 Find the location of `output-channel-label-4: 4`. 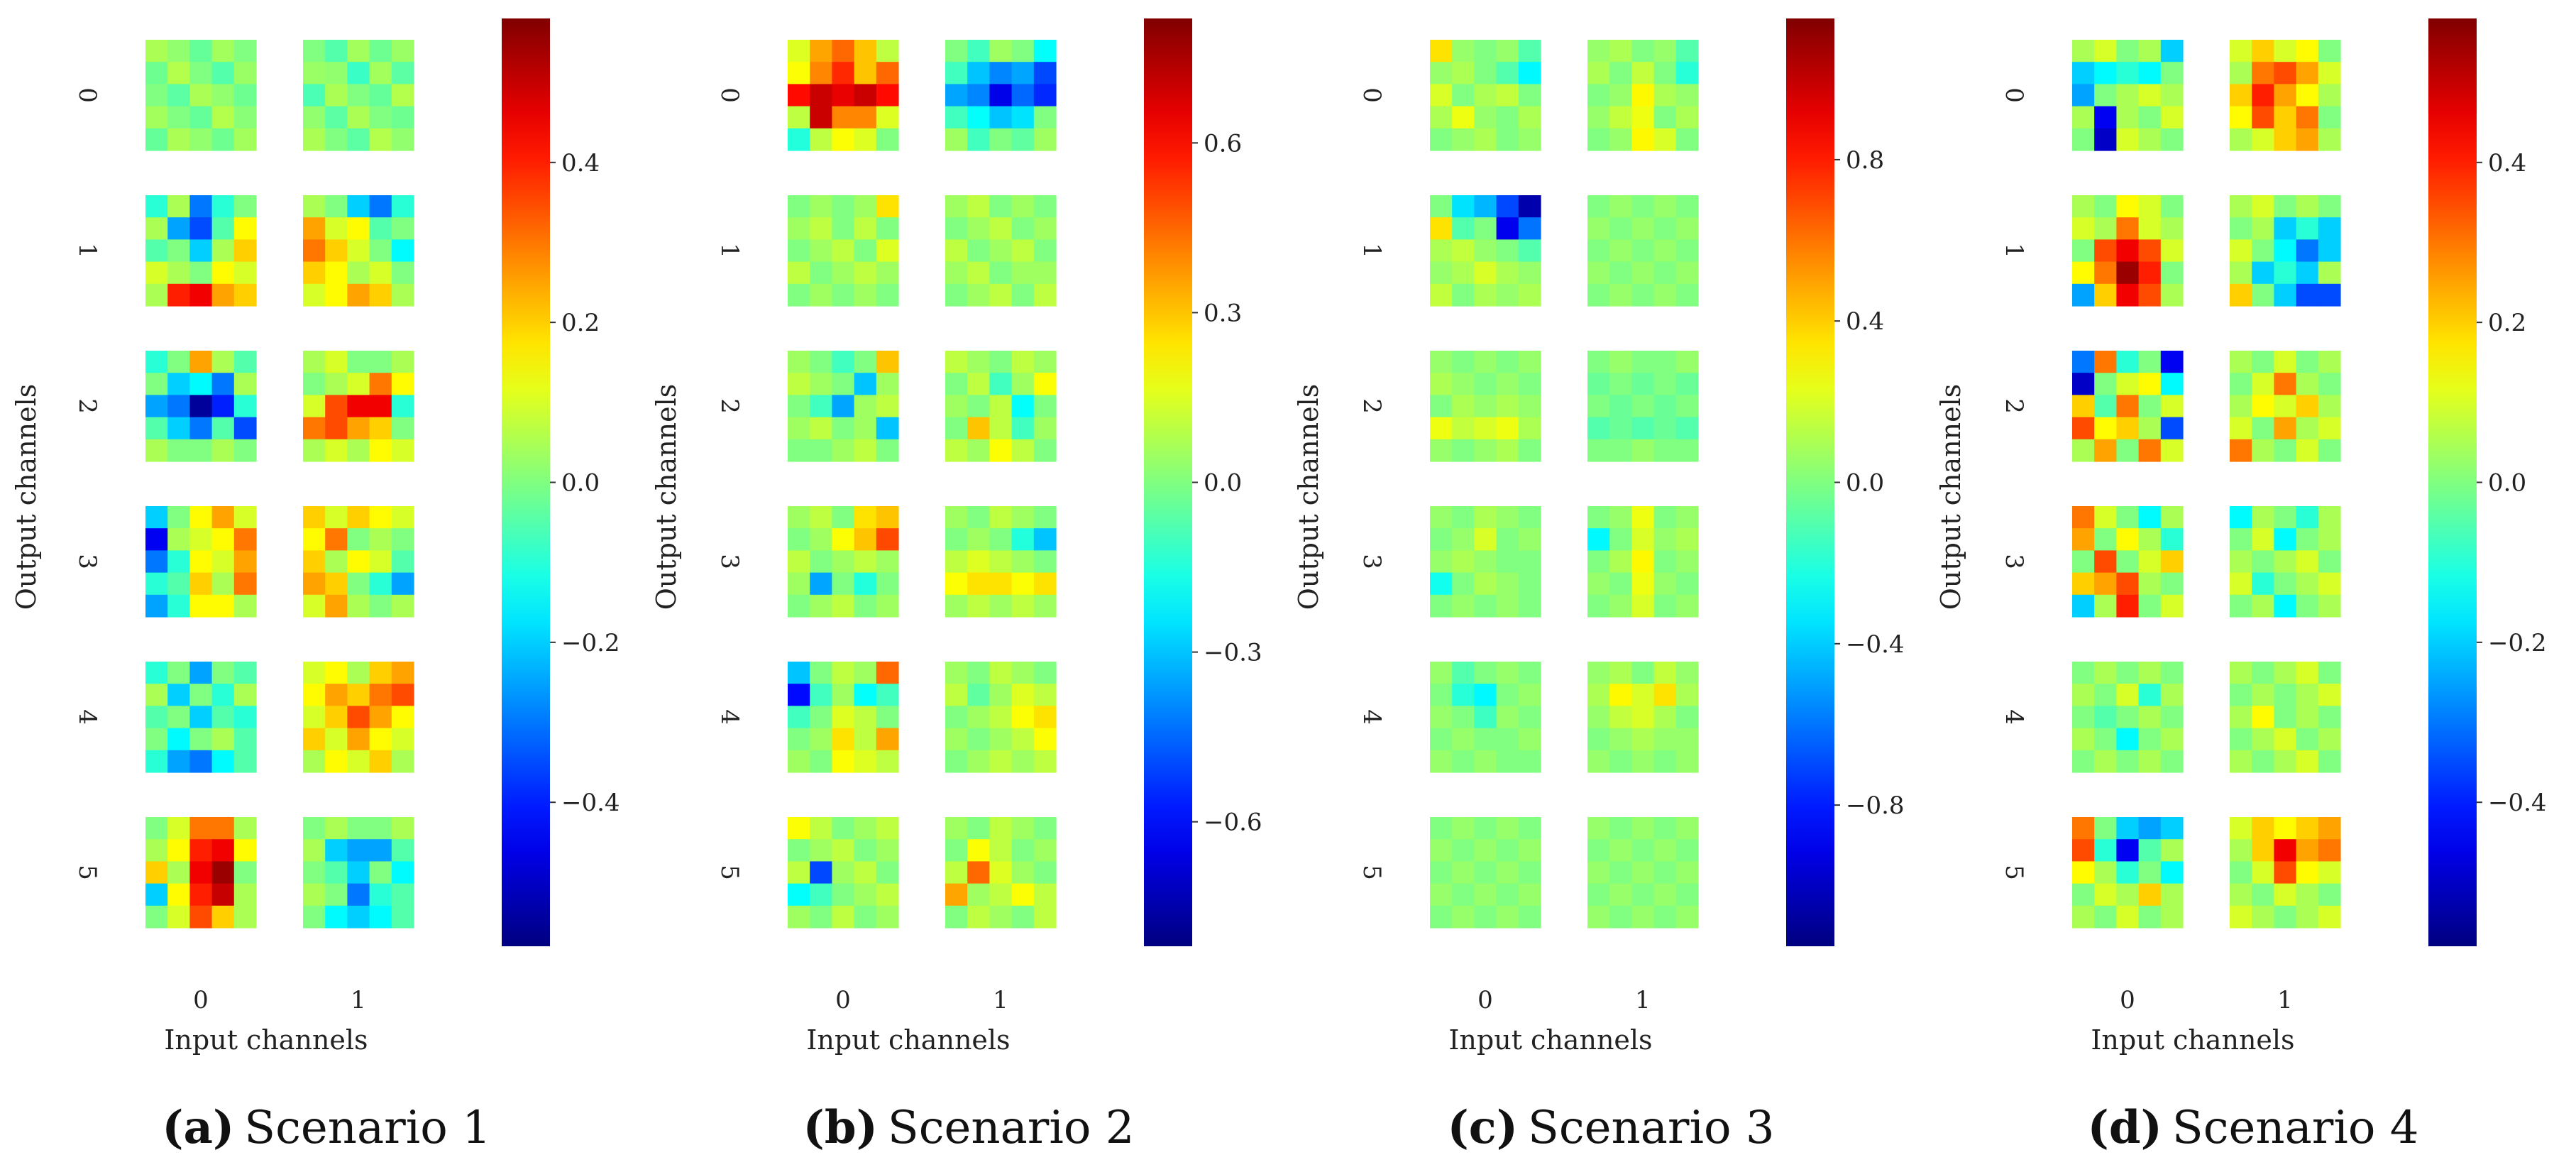

output-channel-label-4: 4 is located at coordinates (1372, 717).